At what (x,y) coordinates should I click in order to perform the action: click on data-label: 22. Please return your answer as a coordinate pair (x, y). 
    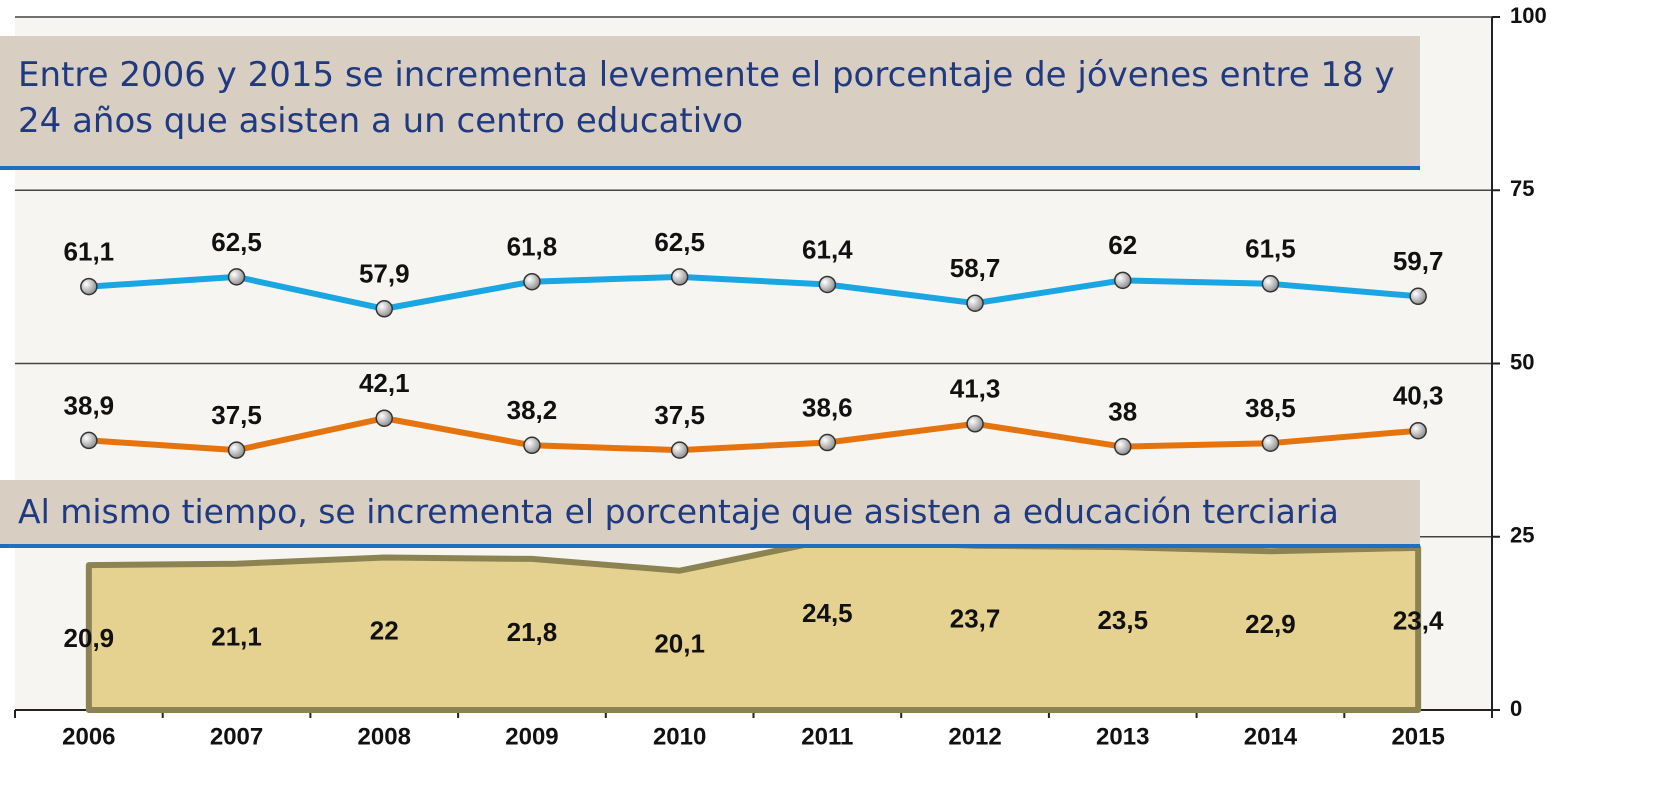
    Looking at the image, I should click on (384, 630).